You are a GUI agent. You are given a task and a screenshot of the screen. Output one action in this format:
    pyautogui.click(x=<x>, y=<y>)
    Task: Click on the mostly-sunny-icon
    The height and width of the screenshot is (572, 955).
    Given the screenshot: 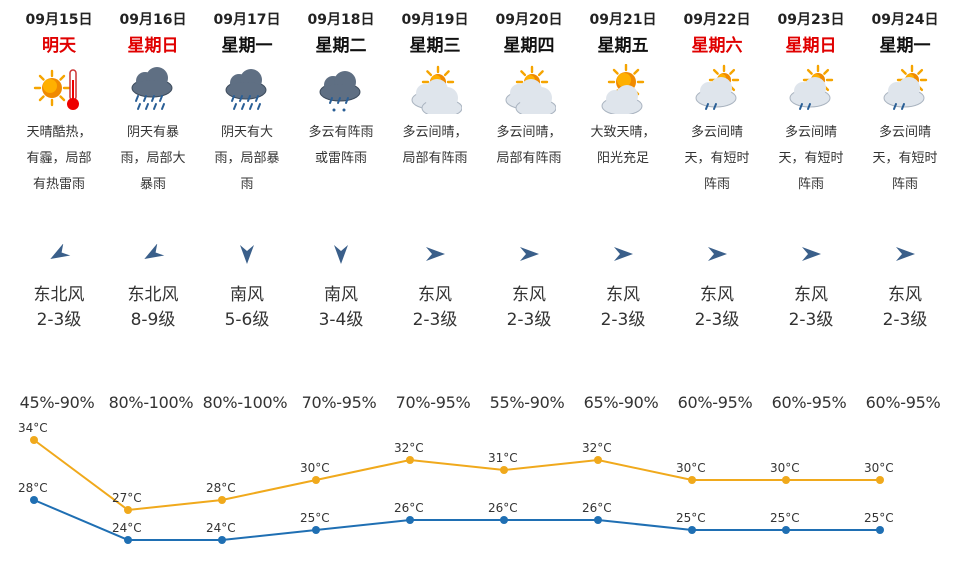 What is the action you would take?
    pyautogui.click(x=623, y=89)
    